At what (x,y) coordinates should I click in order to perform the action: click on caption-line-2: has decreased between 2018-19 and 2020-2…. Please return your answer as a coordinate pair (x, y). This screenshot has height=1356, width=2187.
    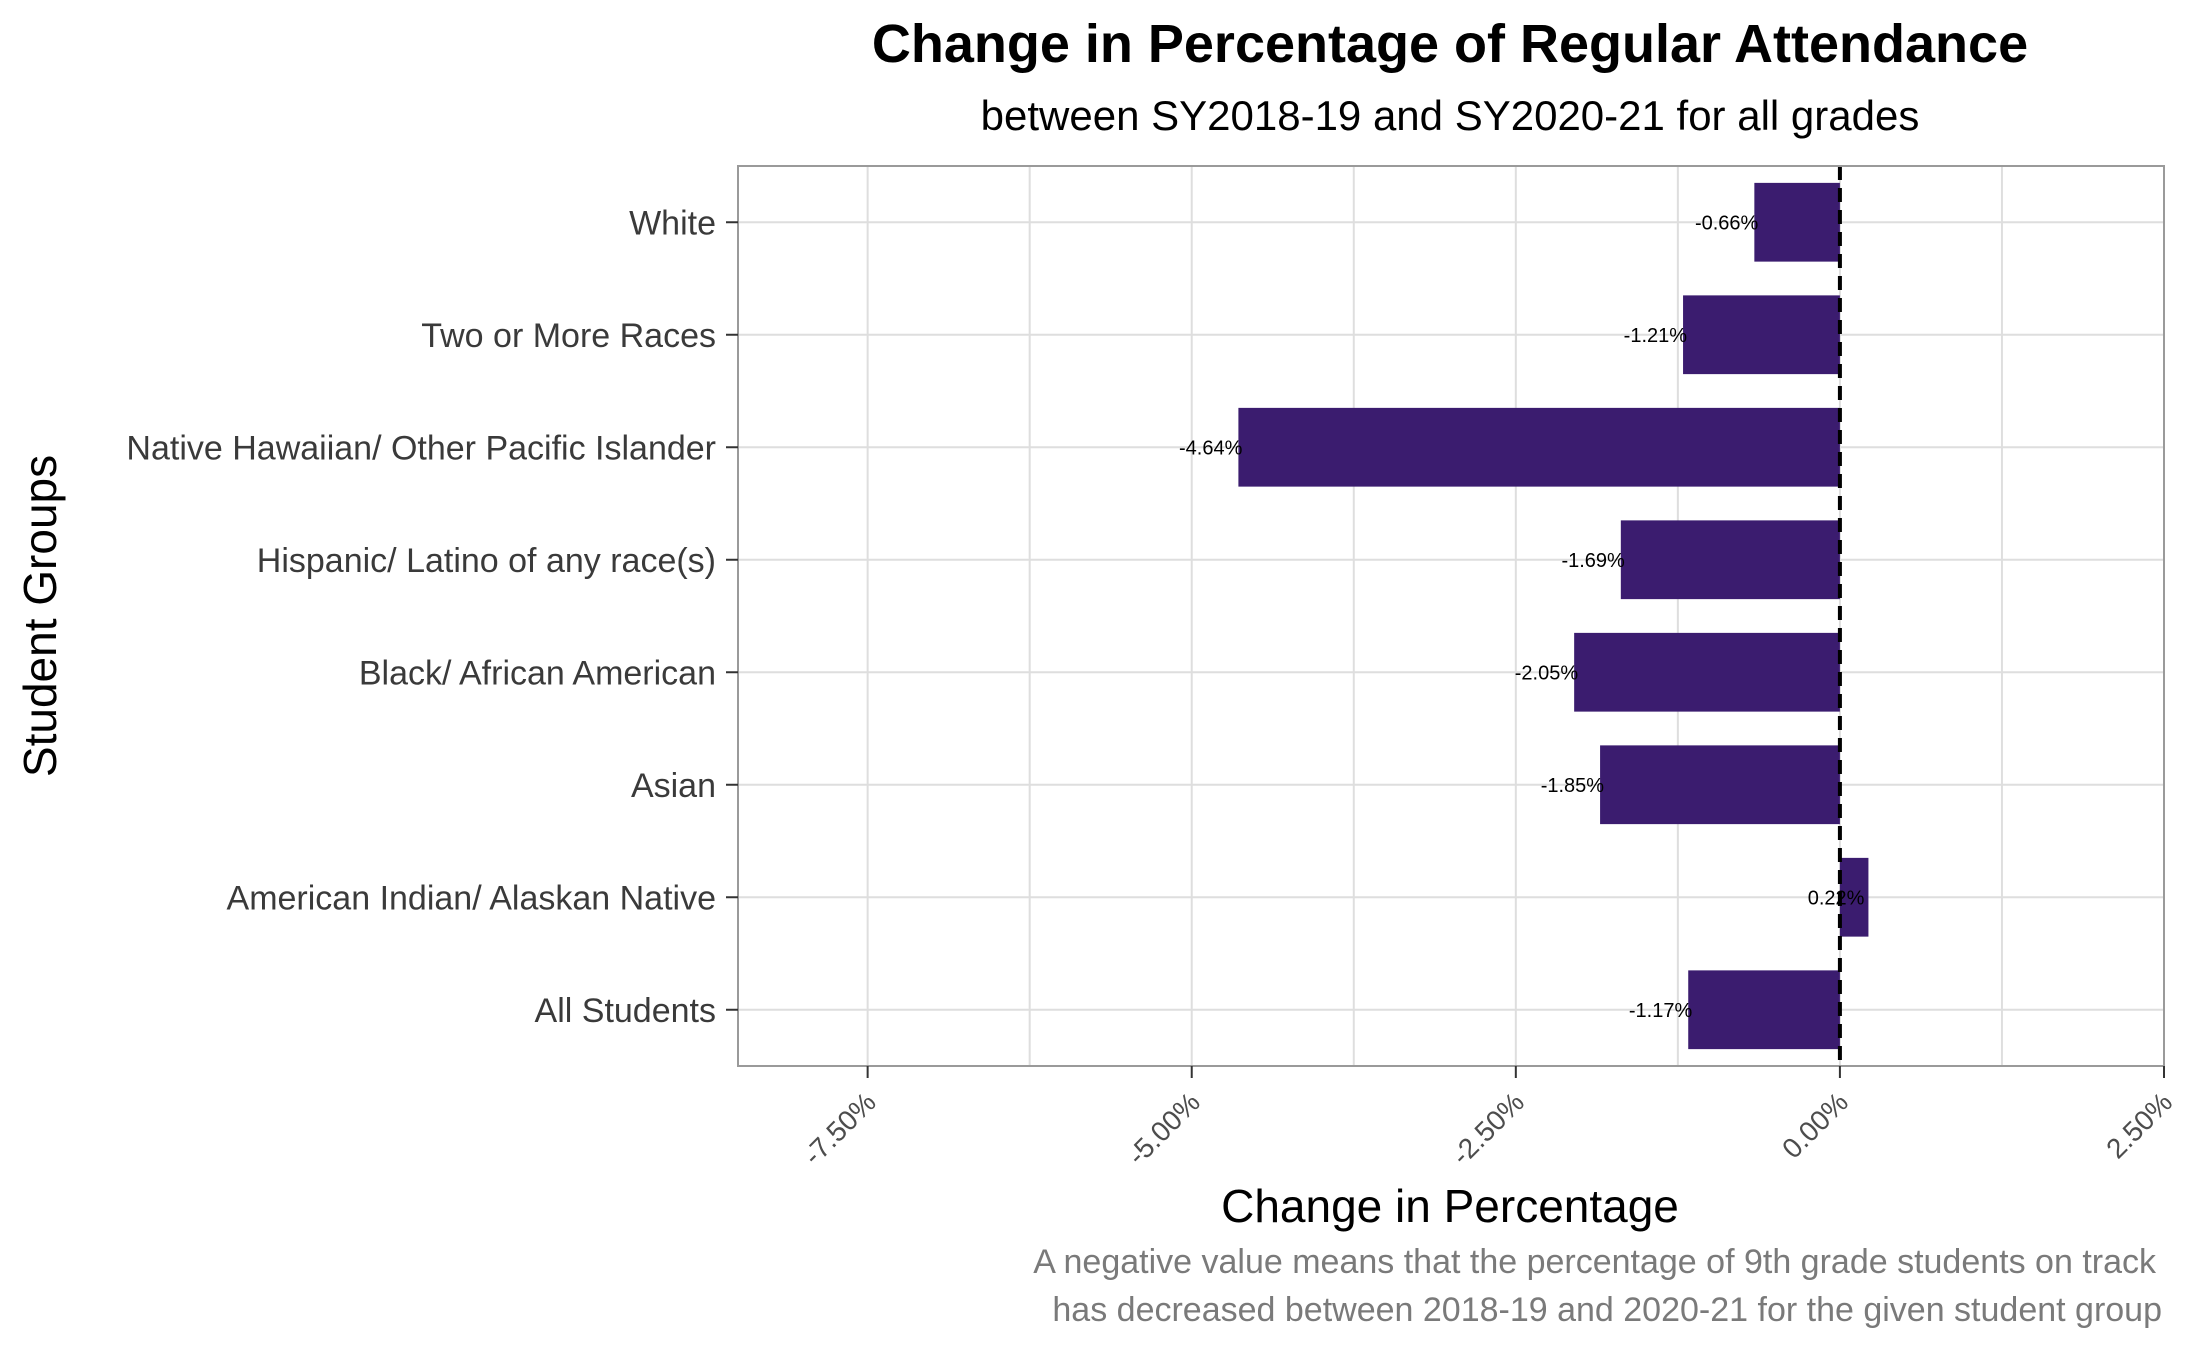
    Looking at the image, I should click on (1607, 1310).